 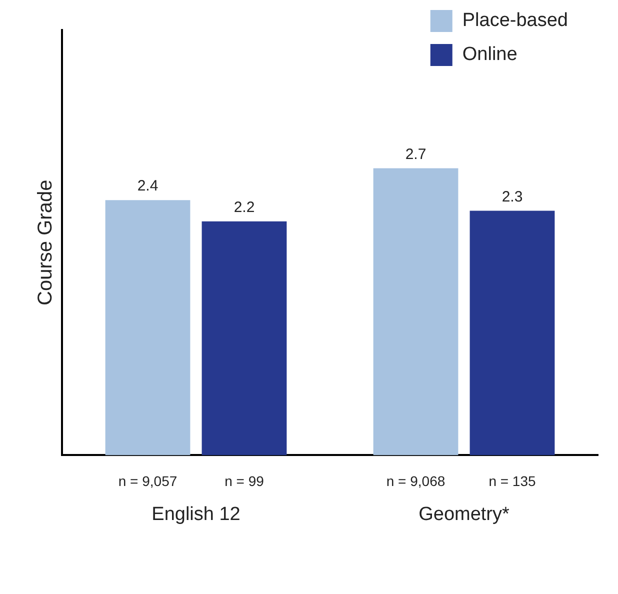 What do you see at coordinates (45, 243) in the screenshot?
I see `y-axis-title: Course Grade` at bounding box center [45, 243].